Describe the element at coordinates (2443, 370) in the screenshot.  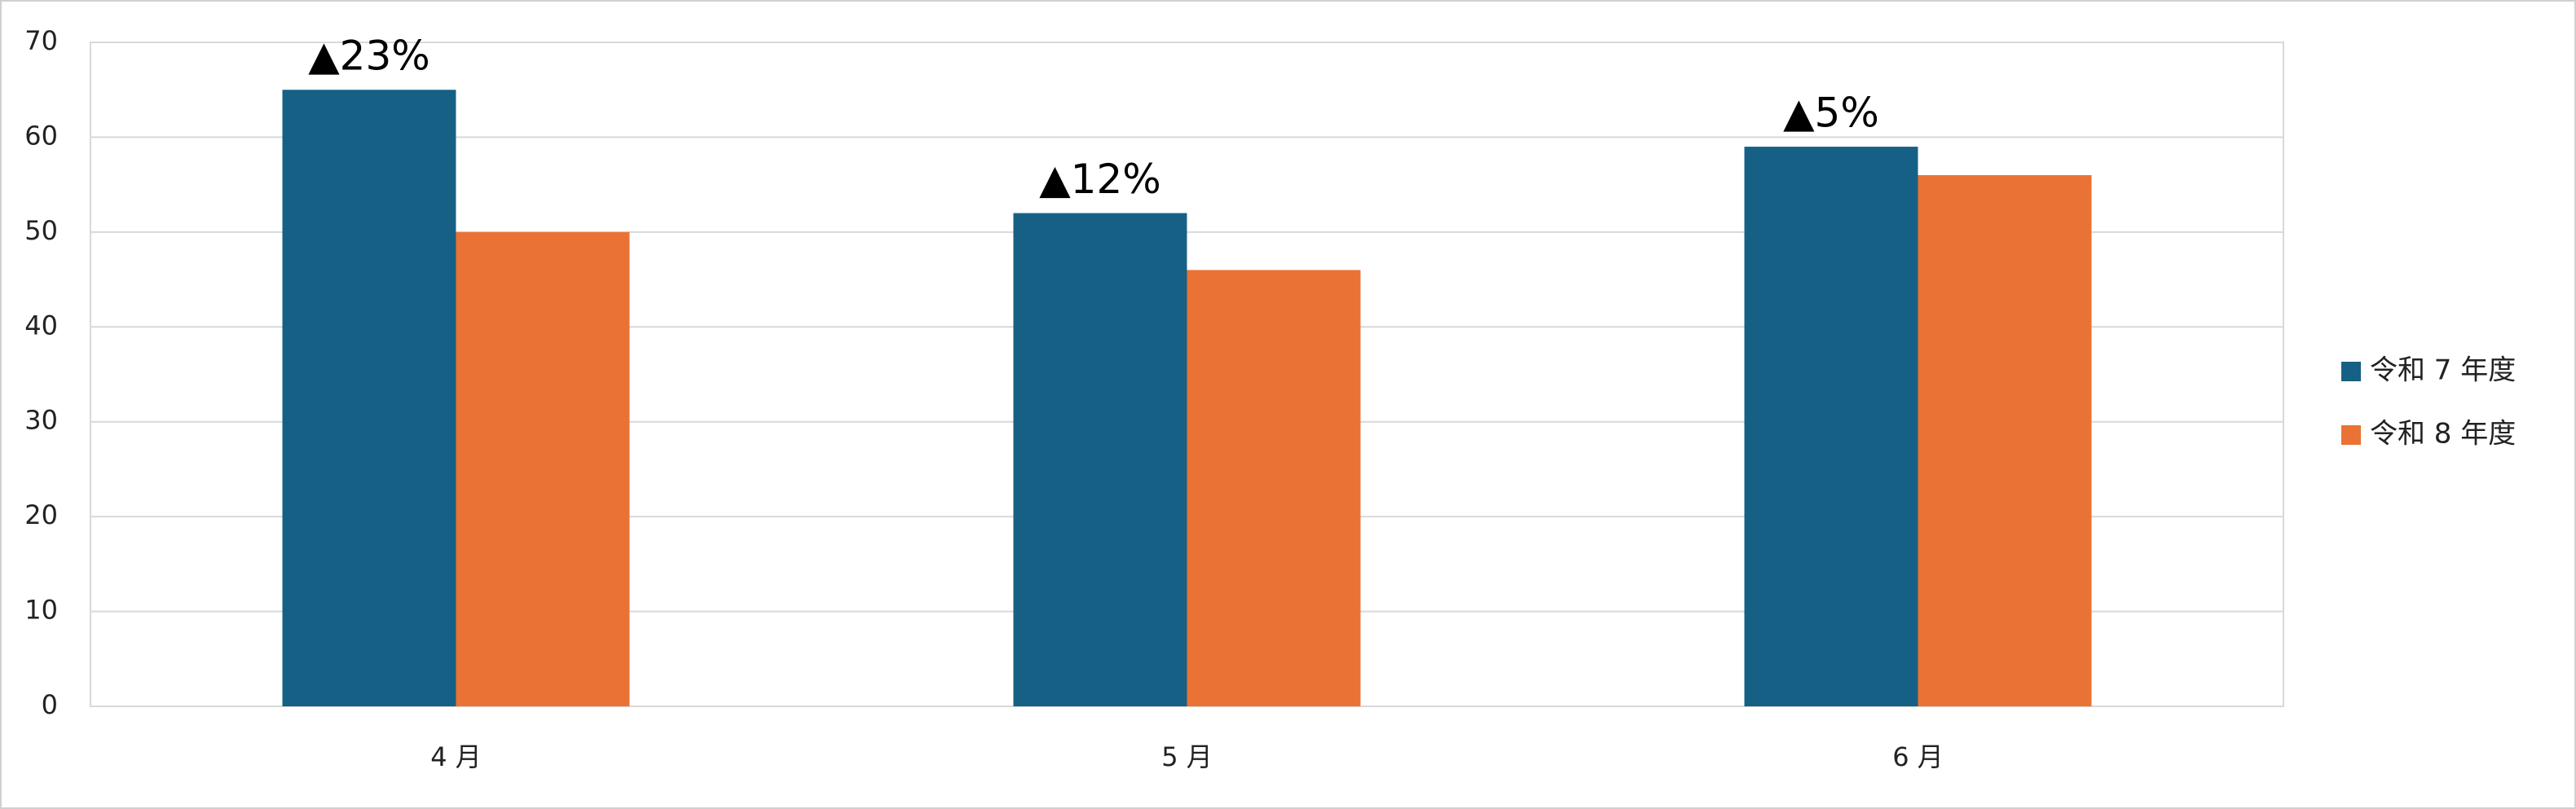
I see `legend-label: 令和 7 年度` at that location.